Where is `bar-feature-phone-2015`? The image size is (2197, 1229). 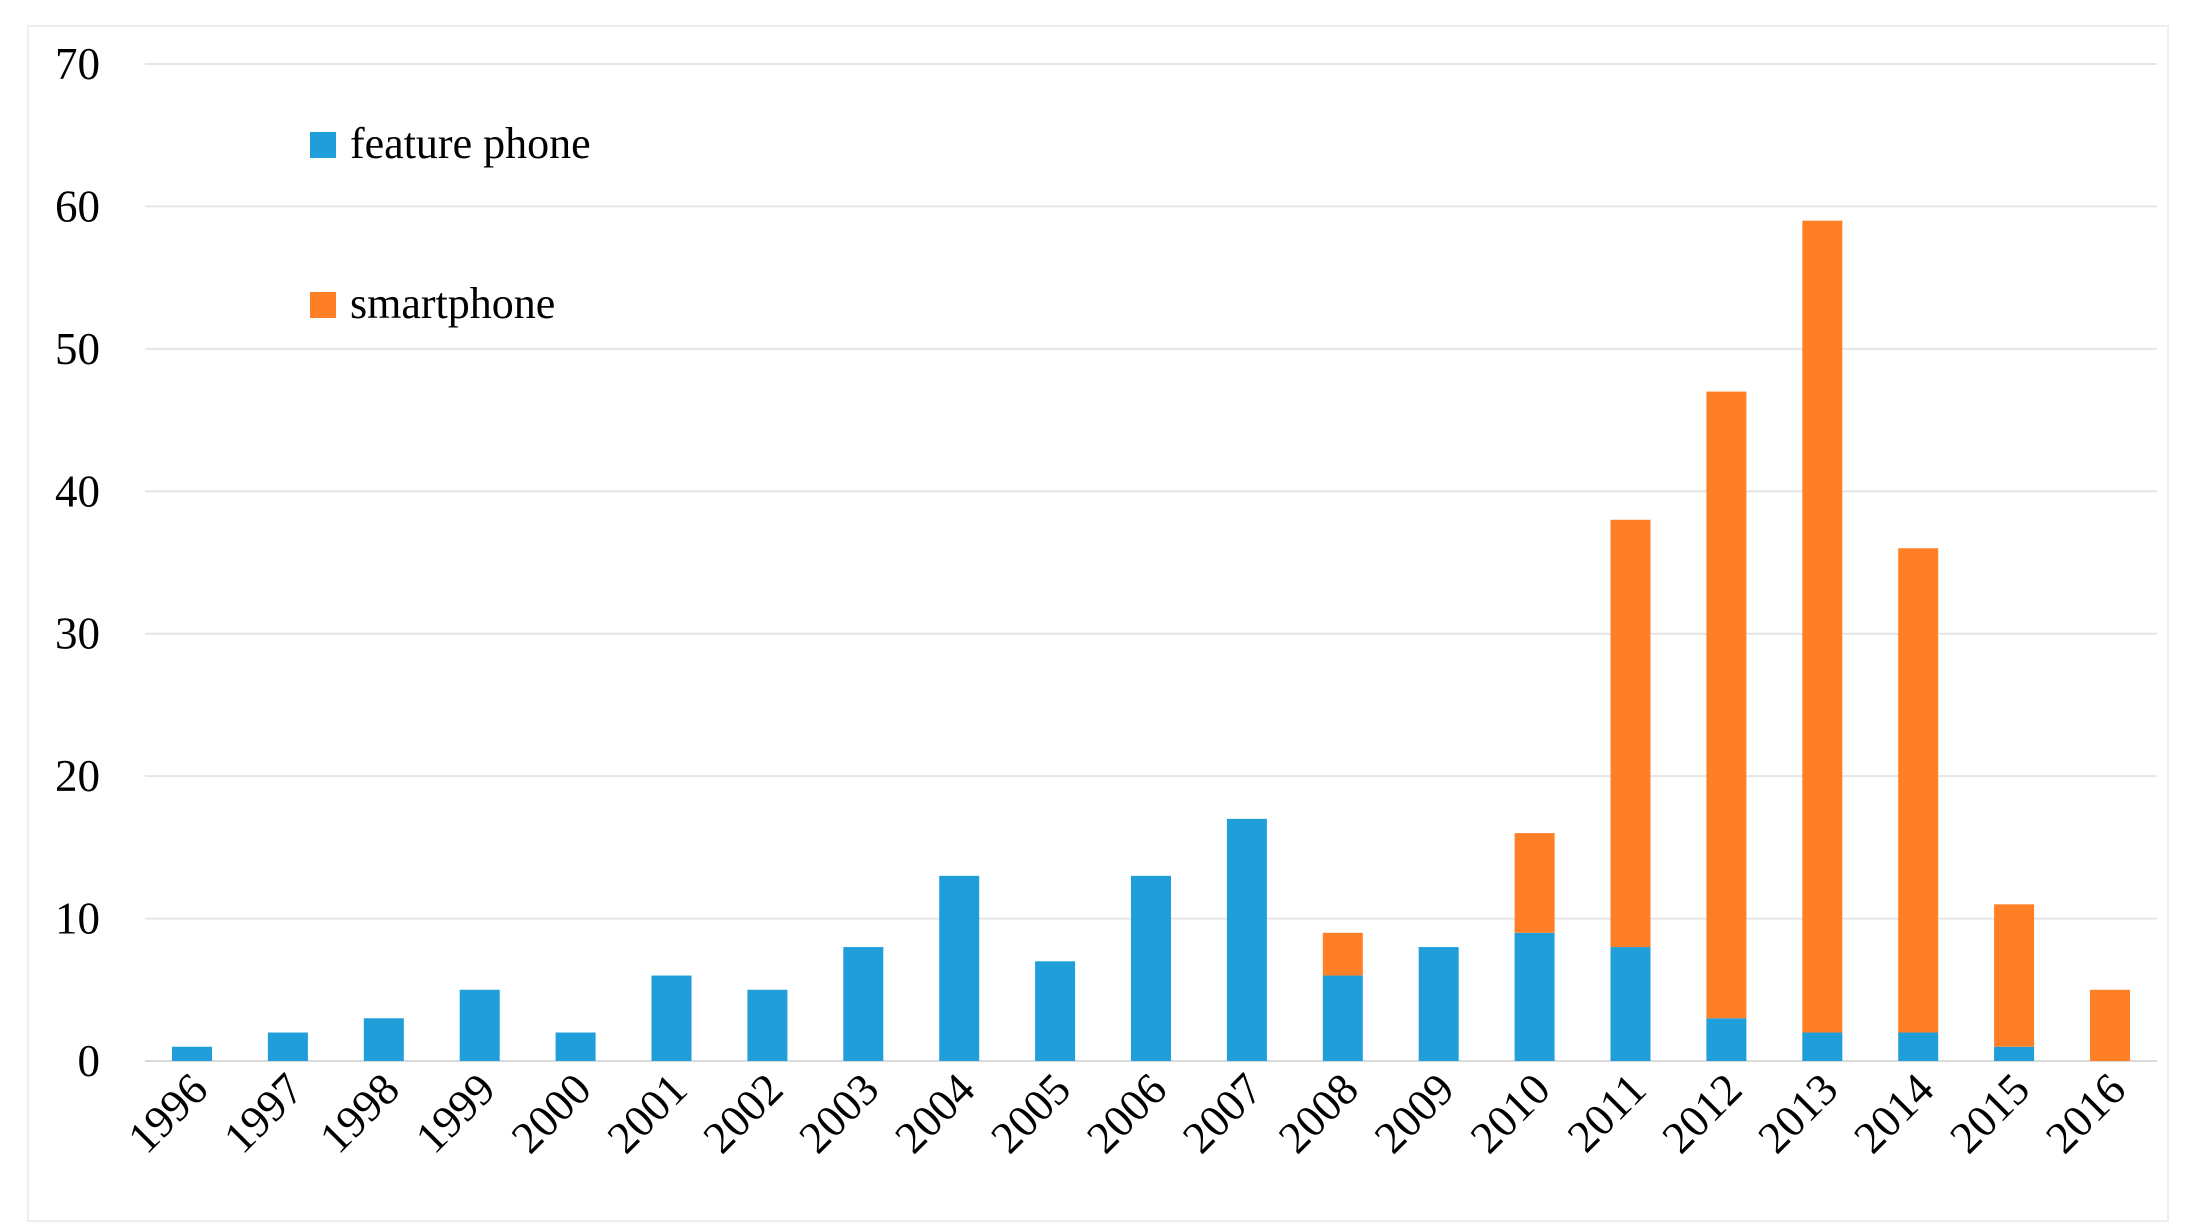
bar-feature-phone-2015 is located at coordinates (2014, 1053).